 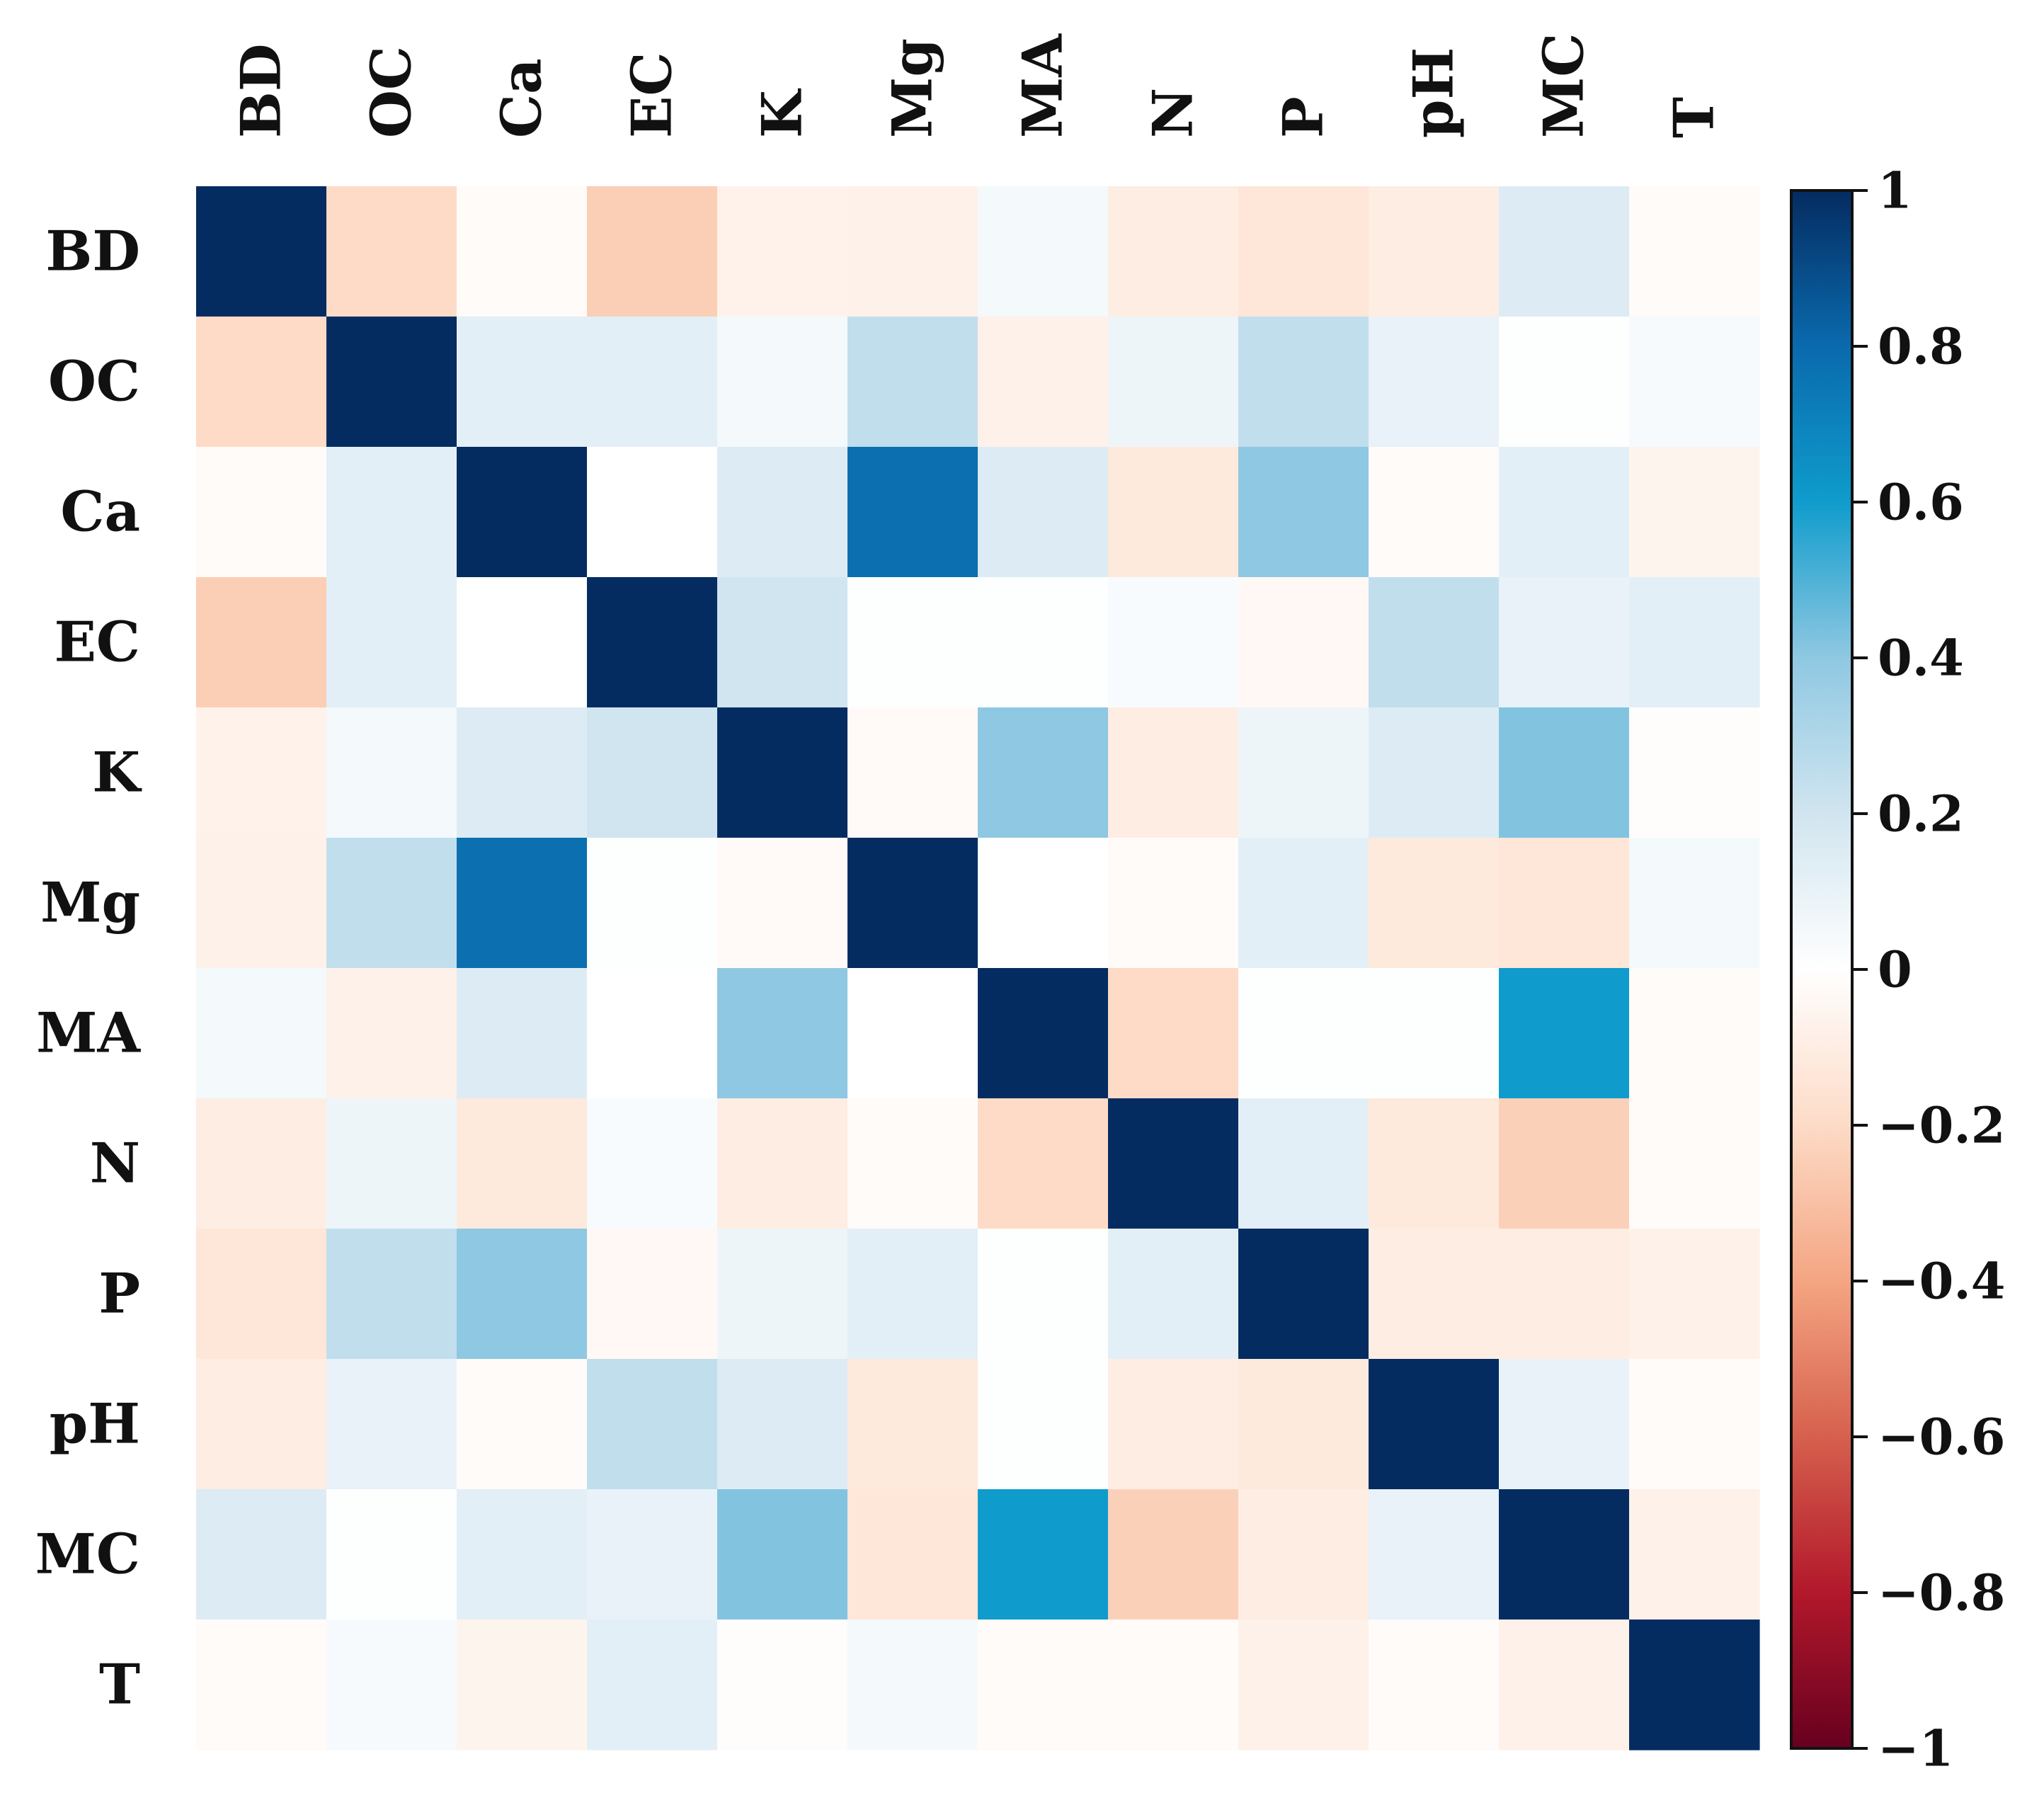 I want to click on row-label-T: T, so click(x=120, y=1685).